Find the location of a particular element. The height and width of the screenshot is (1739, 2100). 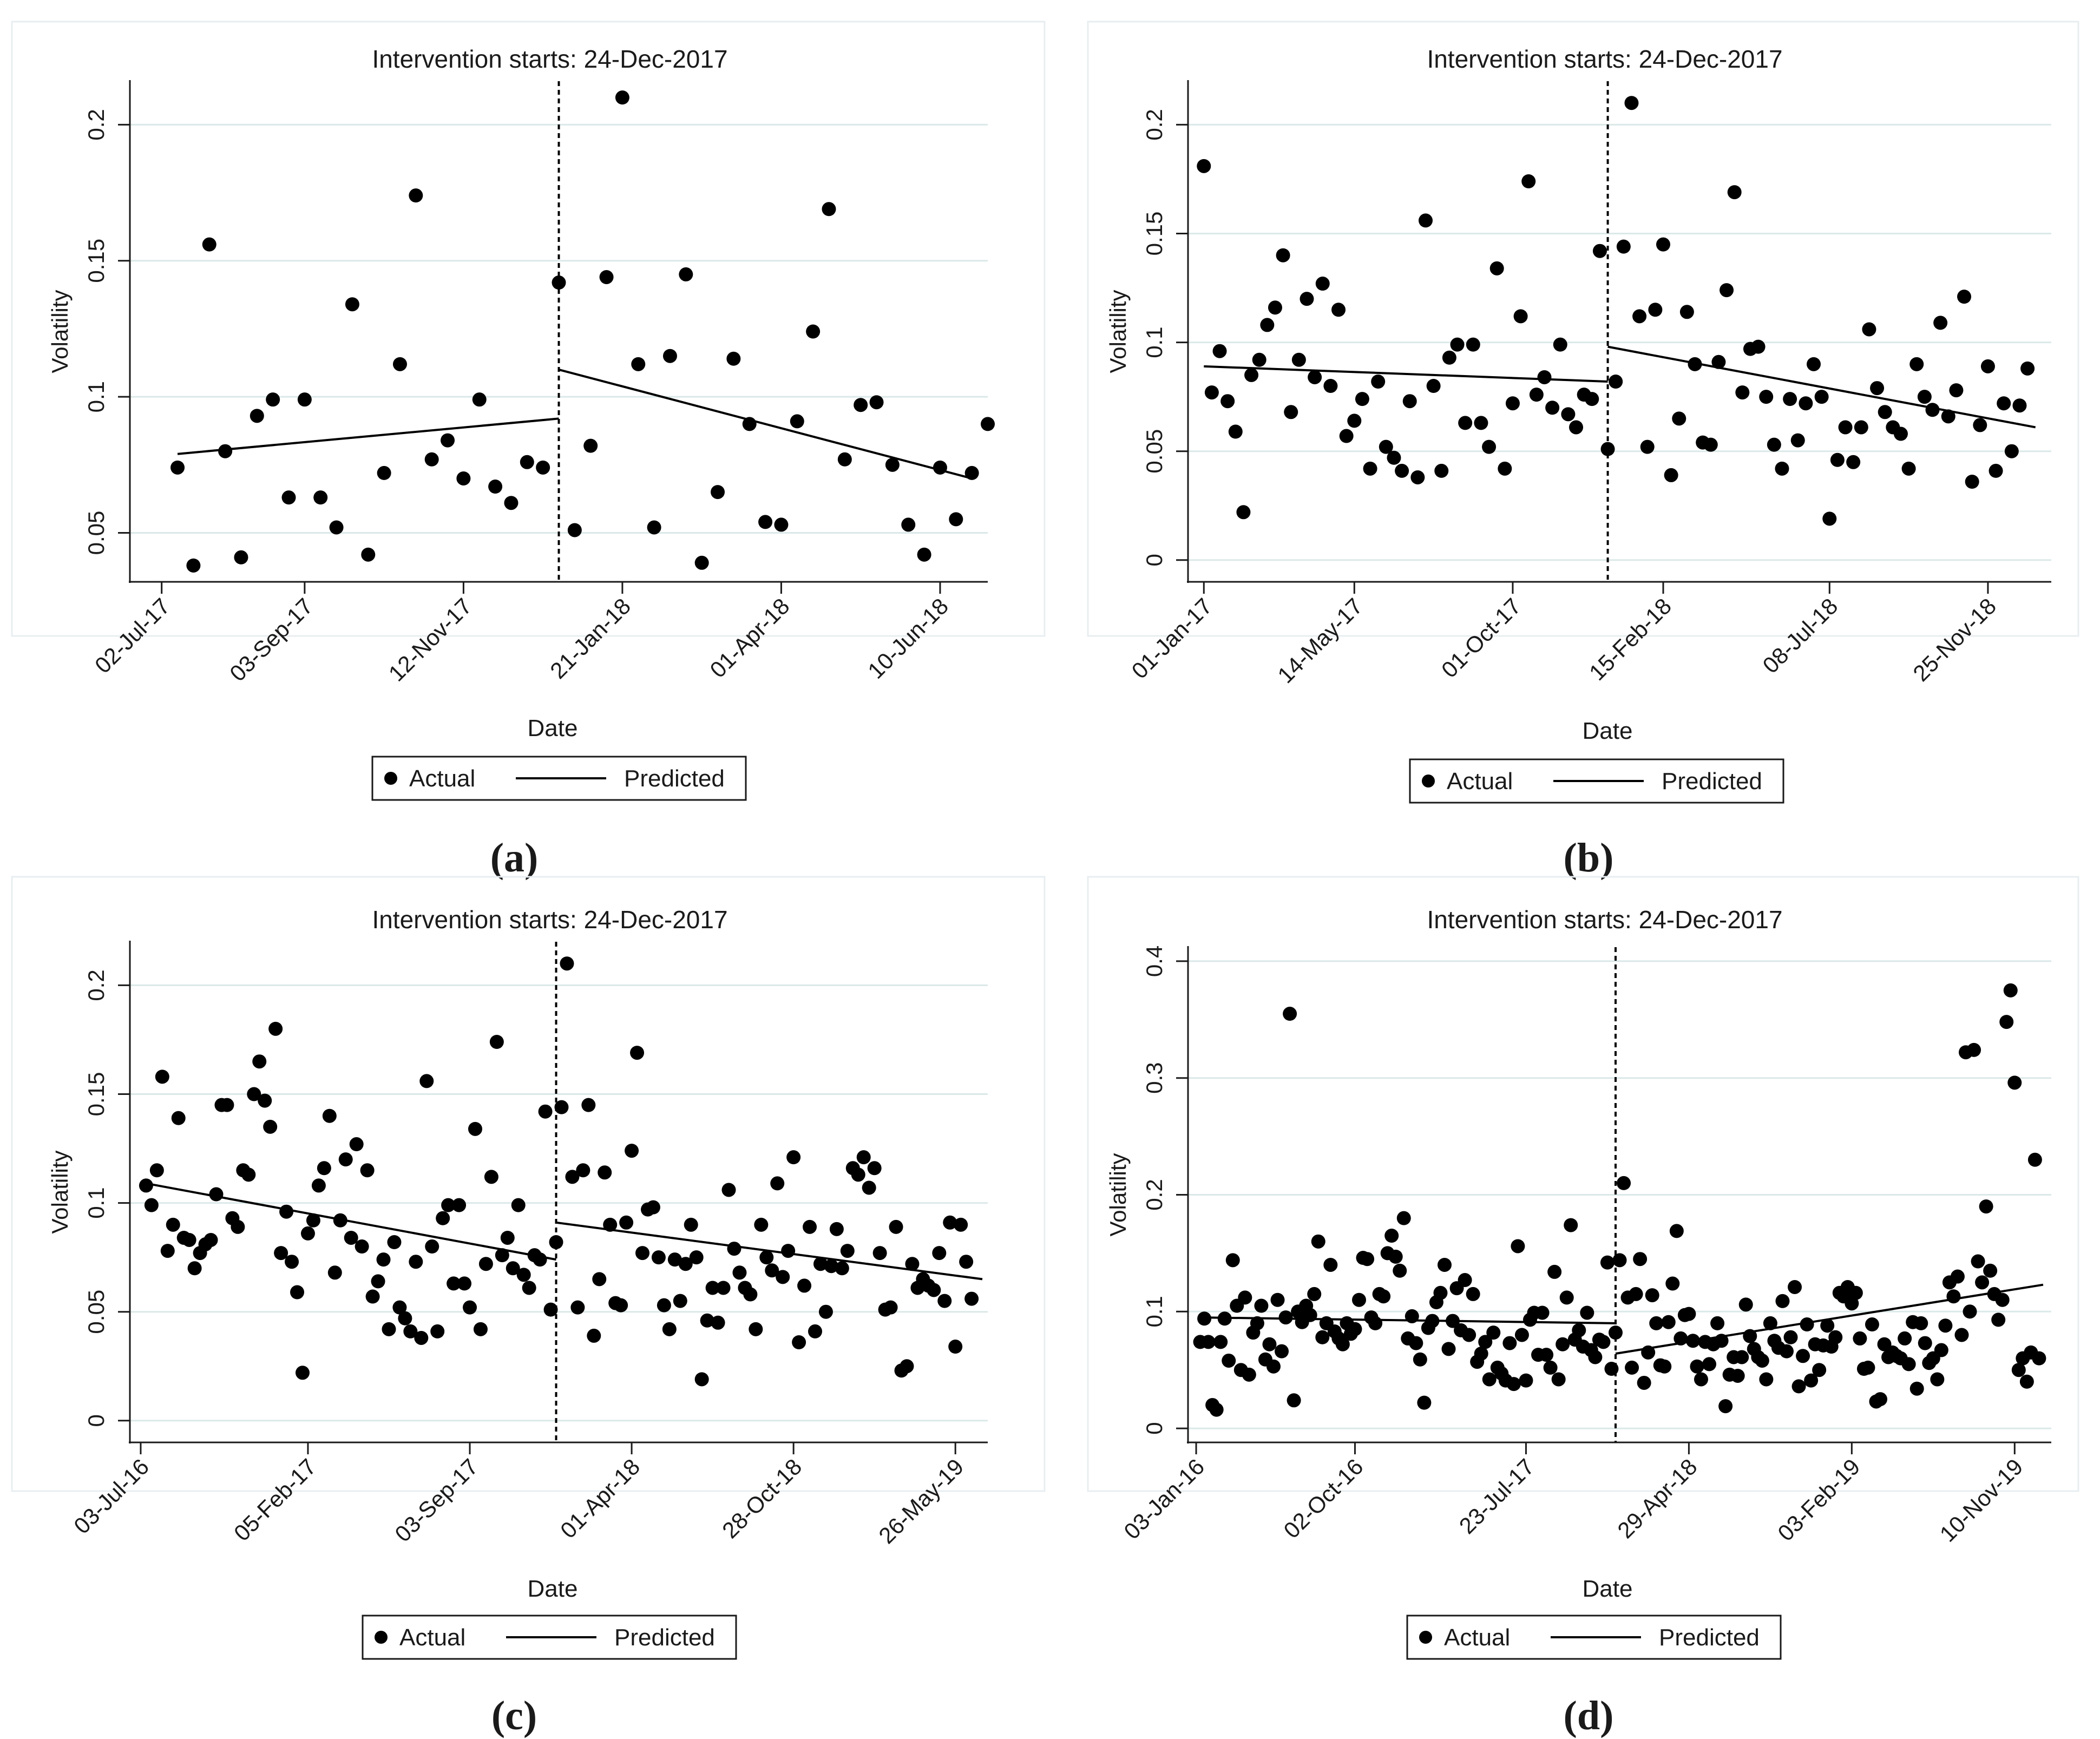

x-axis-title: Date is located at coordinates (1608, 1589).